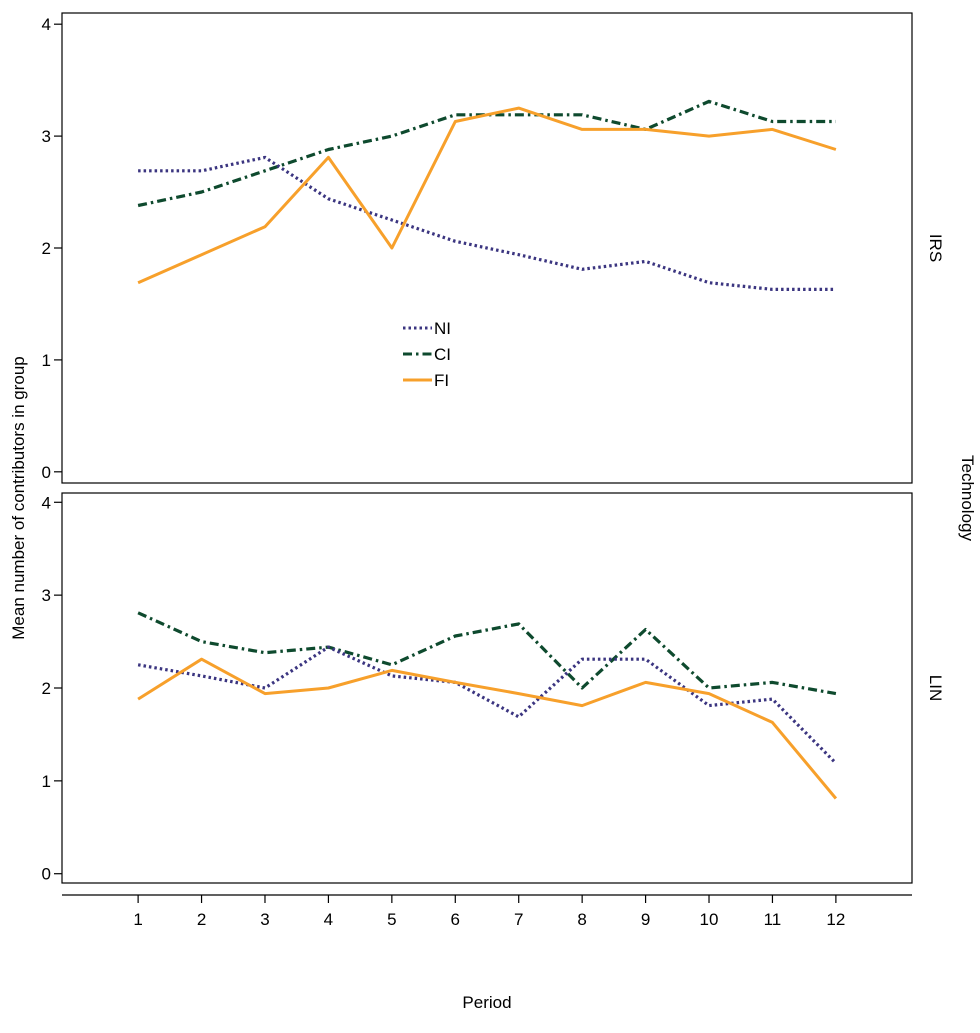  Describe the element at coordinates (455, 919) in the screenshot. I see `x-tick-label: 6` at that location.